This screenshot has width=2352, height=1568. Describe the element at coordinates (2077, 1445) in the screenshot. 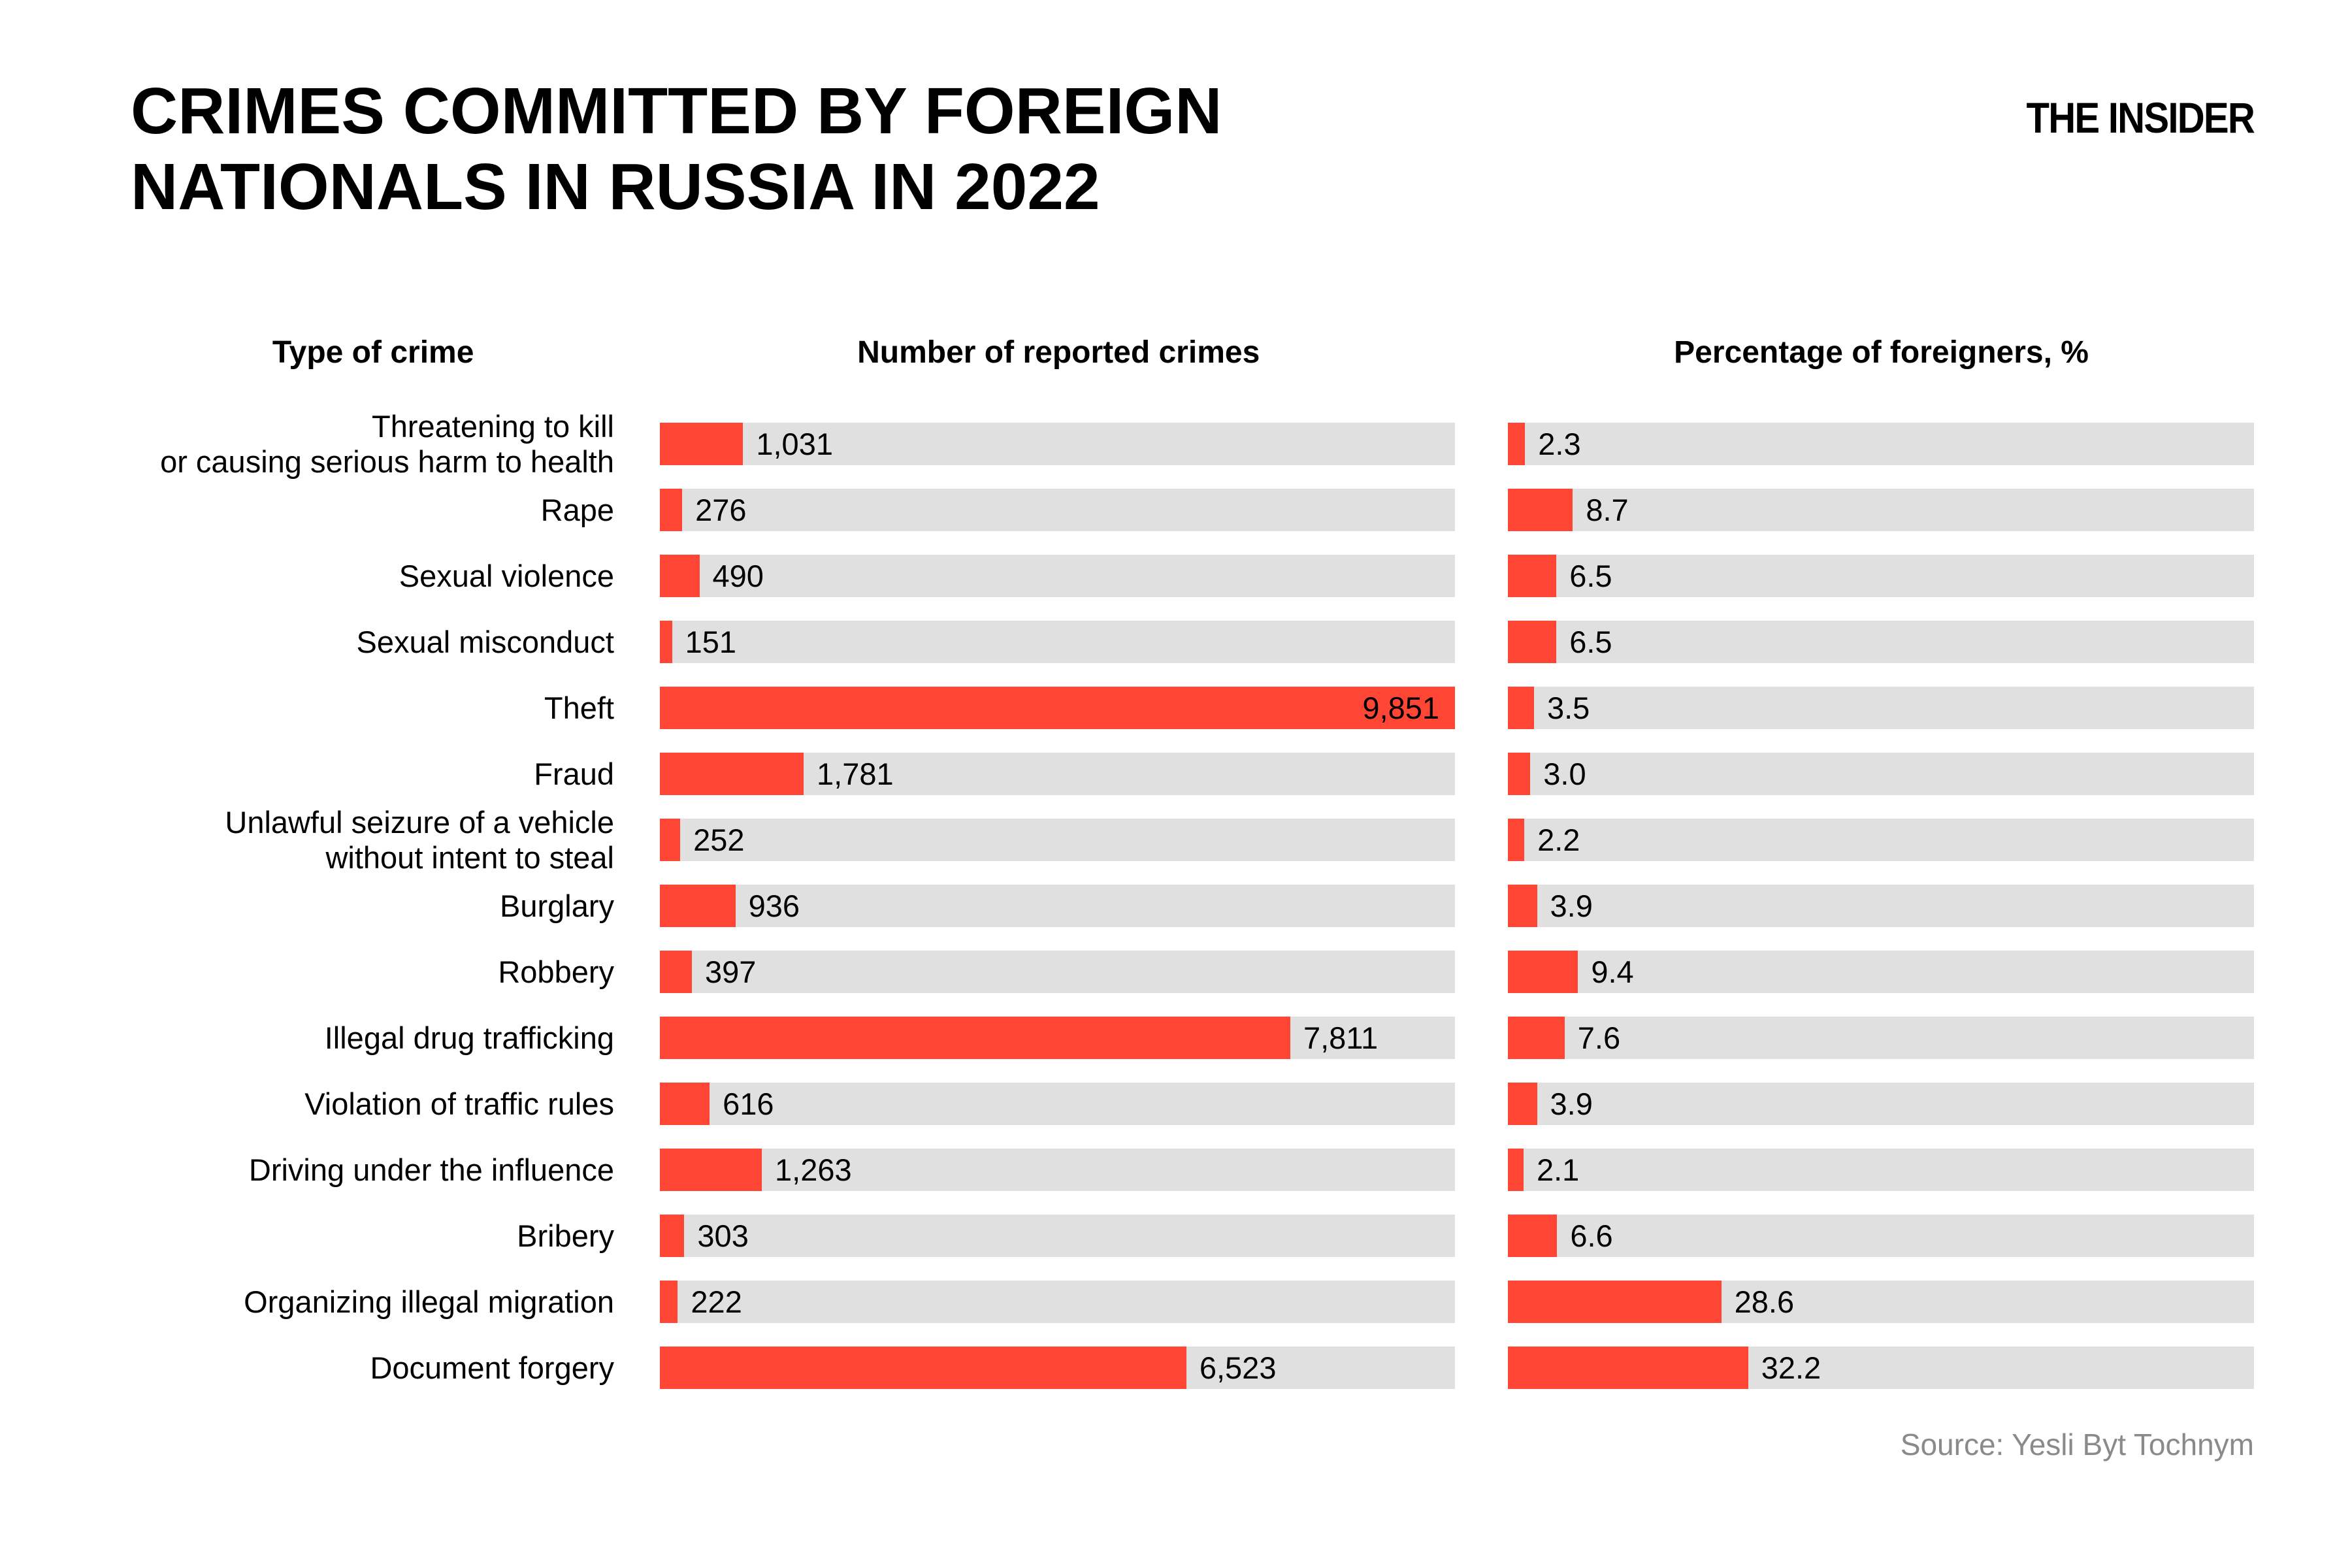

I see `source-credit: Source: Yesli Byt Tochnym` at that location.